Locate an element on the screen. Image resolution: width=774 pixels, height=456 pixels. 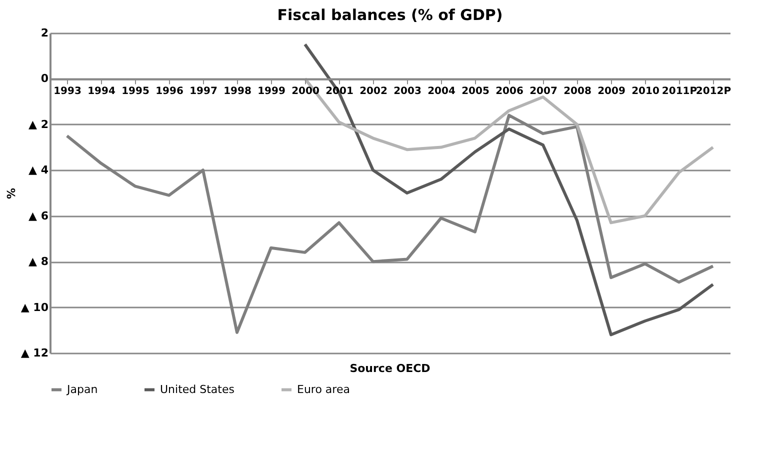
x-tick-label: 1993 is located at coordinates (68, 92).